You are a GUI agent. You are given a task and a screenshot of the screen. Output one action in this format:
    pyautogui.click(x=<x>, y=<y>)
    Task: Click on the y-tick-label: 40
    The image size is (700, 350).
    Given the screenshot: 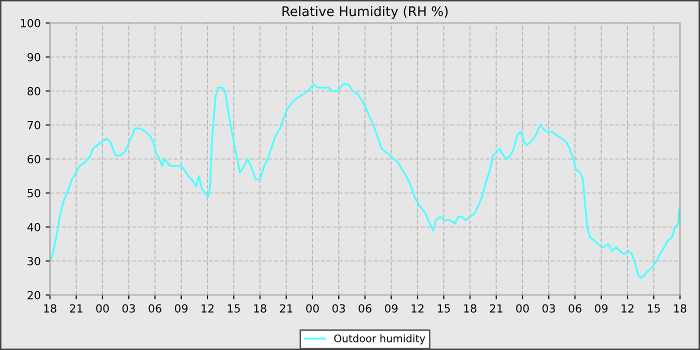 What is the action you would take?
    pyautogui.click(x=33, y=227)
    